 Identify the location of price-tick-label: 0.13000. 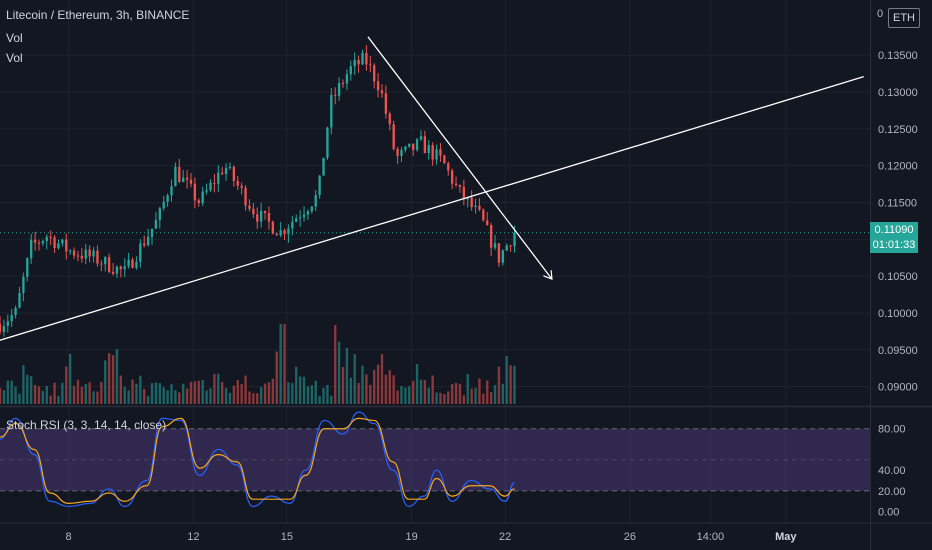
(898, 93).